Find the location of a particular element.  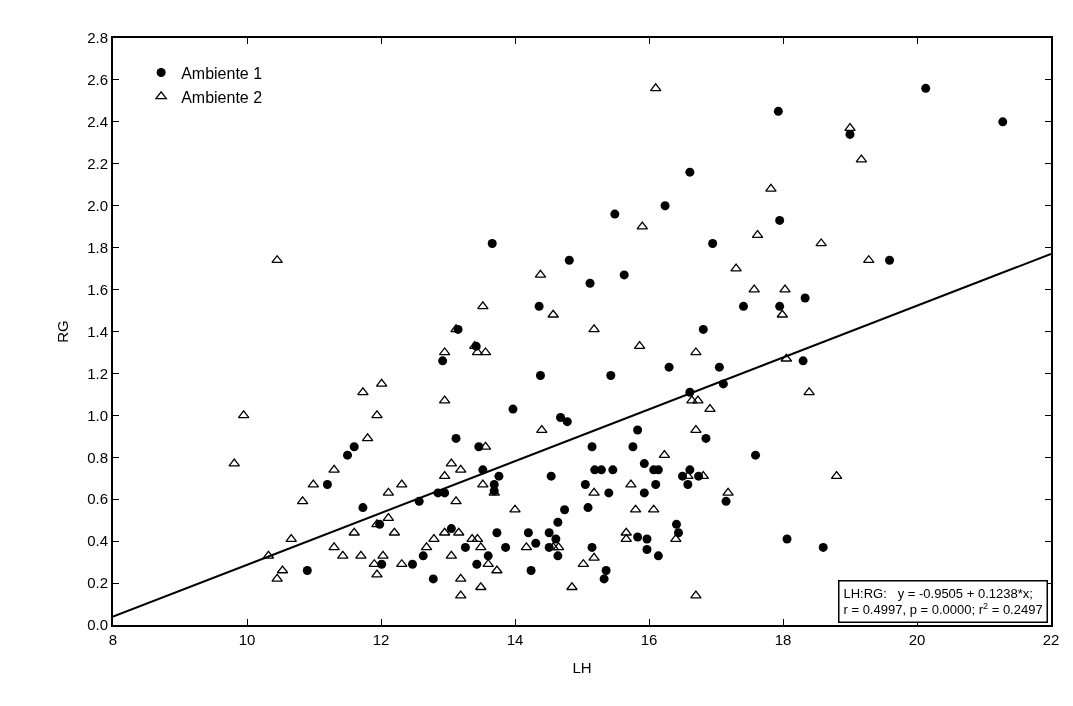

y-tick-label: 0.4 is located at coordinates (97, 541).